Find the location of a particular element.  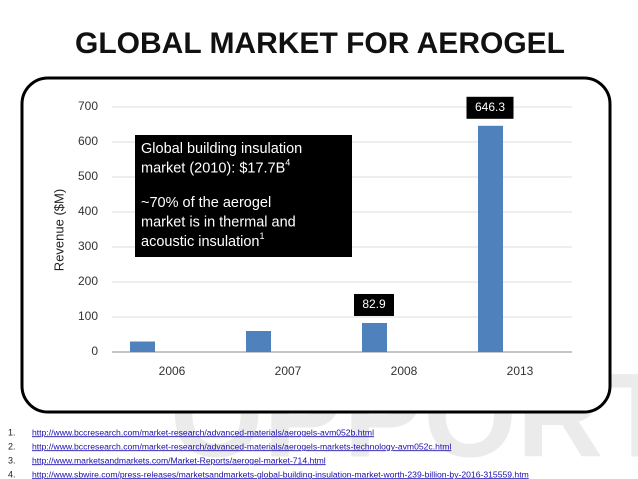

footnote-number: 2. is located at coordinates (12, 446).